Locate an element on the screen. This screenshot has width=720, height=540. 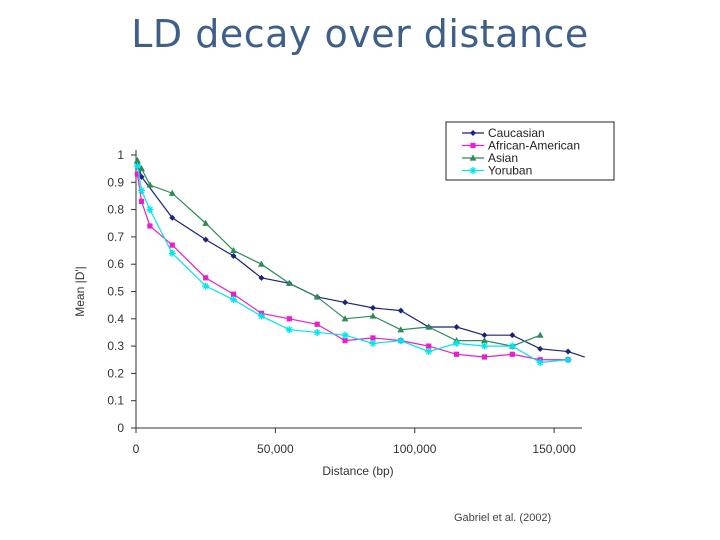
legend-item: Asian is located at coordinates (490, 158).